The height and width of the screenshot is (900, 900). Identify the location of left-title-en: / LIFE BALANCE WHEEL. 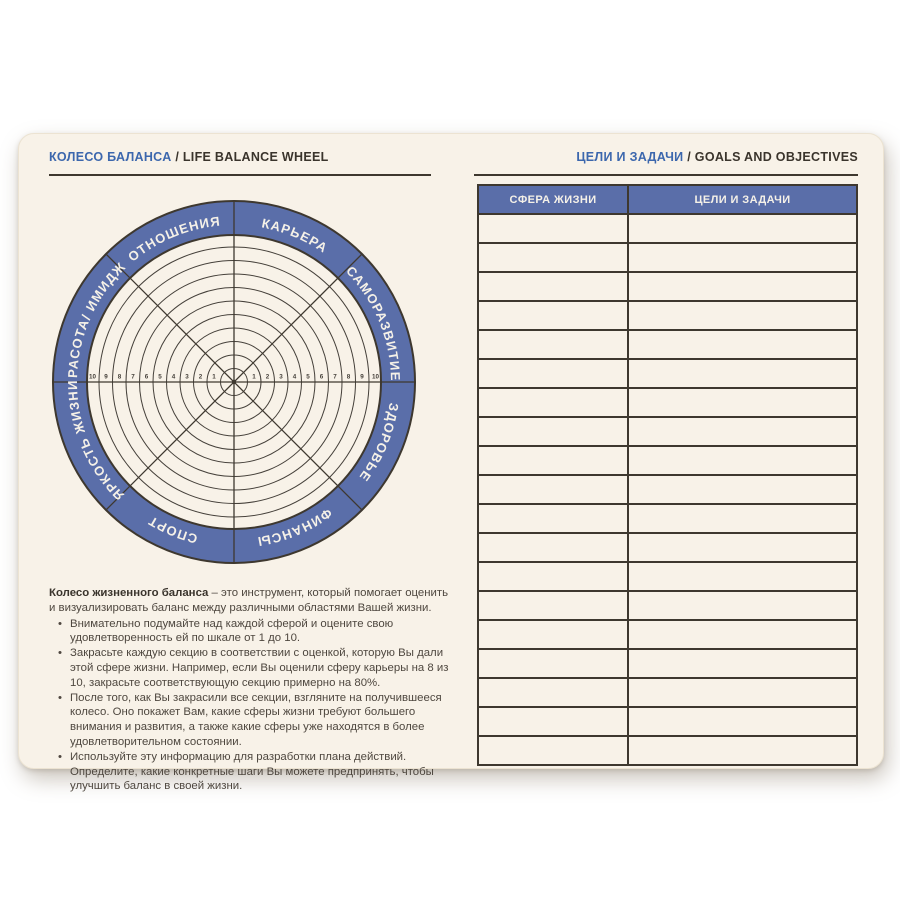
(252, 157).